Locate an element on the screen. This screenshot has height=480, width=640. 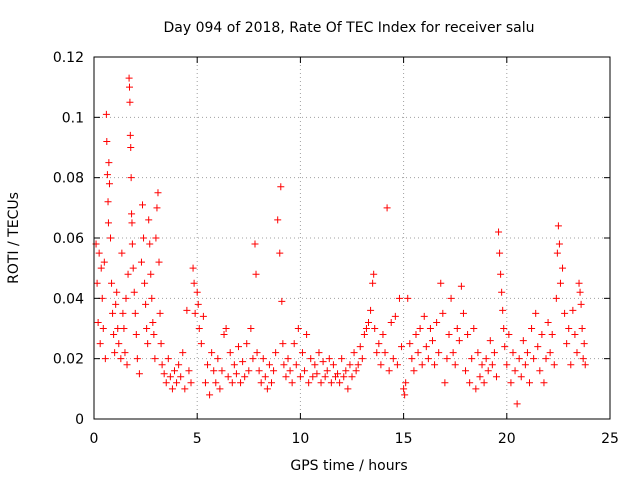
y-tick-label: 0.1 is located at coordinates (73, 118).